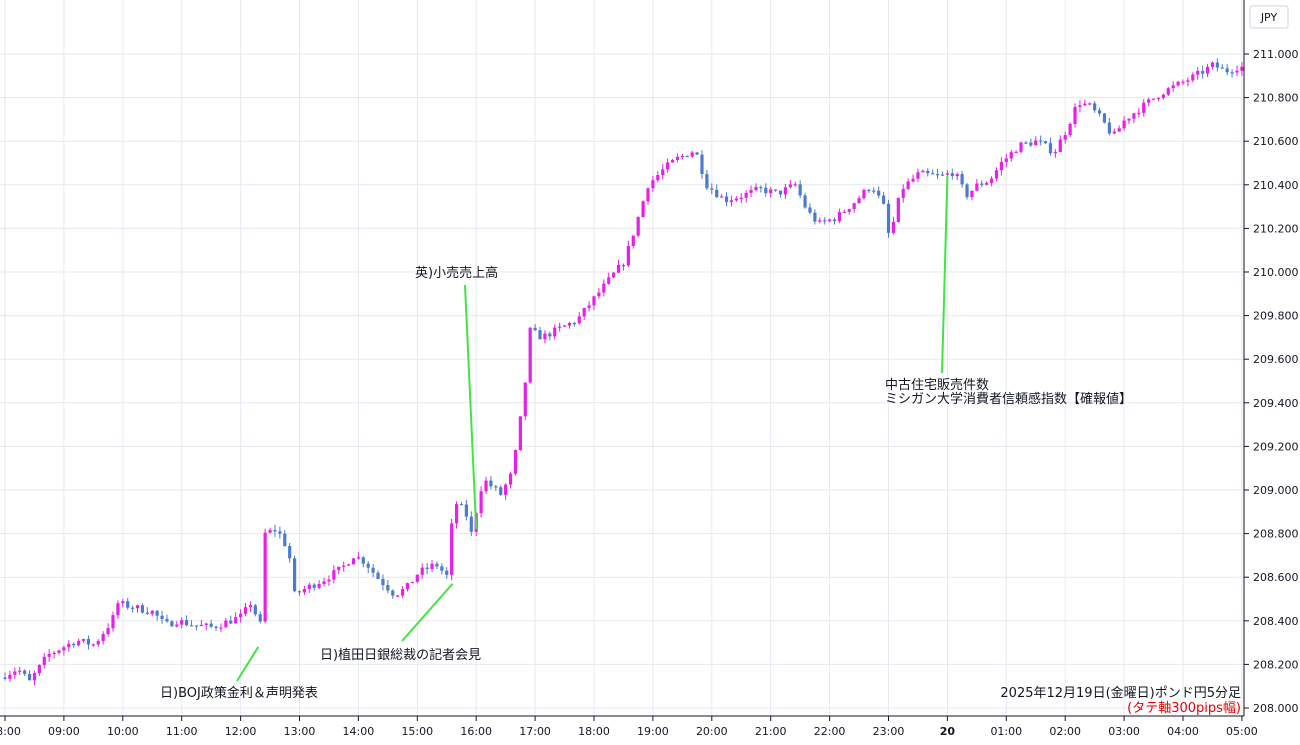 This screenshot has width=1300, height=745. I want to click on y-tick-label: 209.200, so click(1276, 446).